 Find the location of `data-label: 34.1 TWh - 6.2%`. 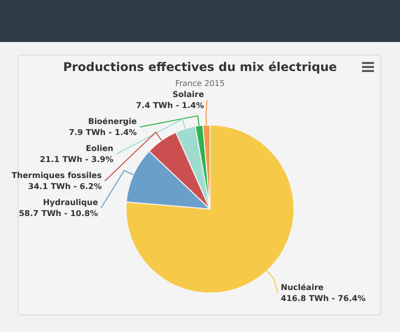

data-label: 34.1 TWh - 6.2% is located at coordinates (65, 186).